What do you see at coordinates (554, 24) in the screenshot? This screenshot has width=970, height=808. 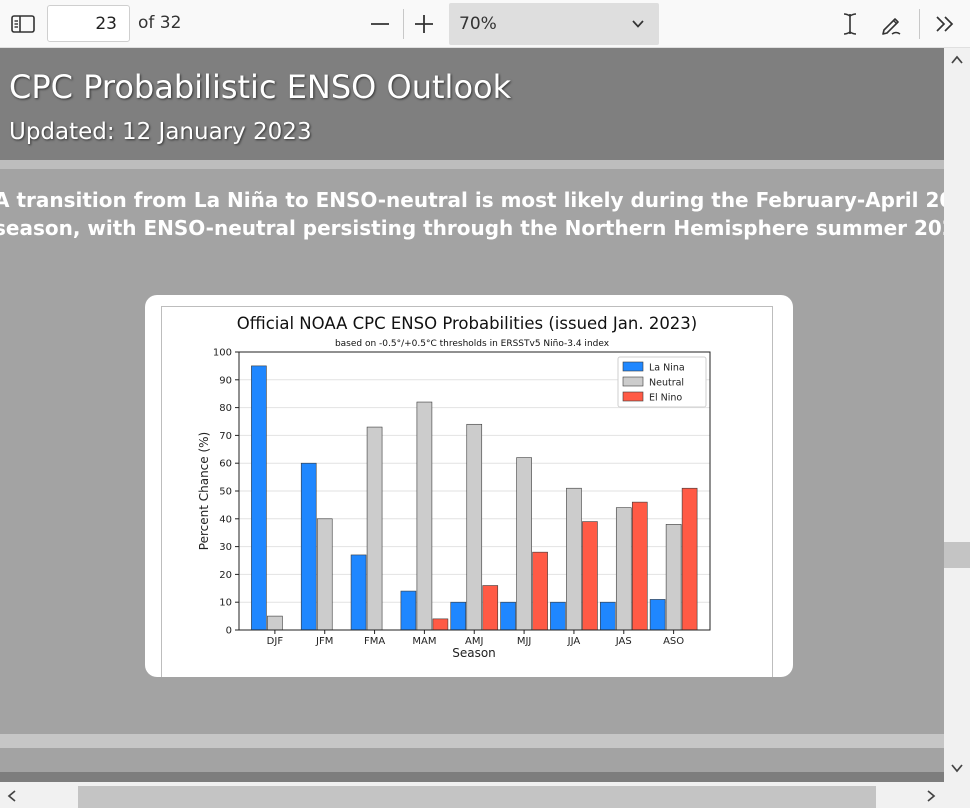 I see `zoom-level-select: 70%` at bounding box center [554, 24].